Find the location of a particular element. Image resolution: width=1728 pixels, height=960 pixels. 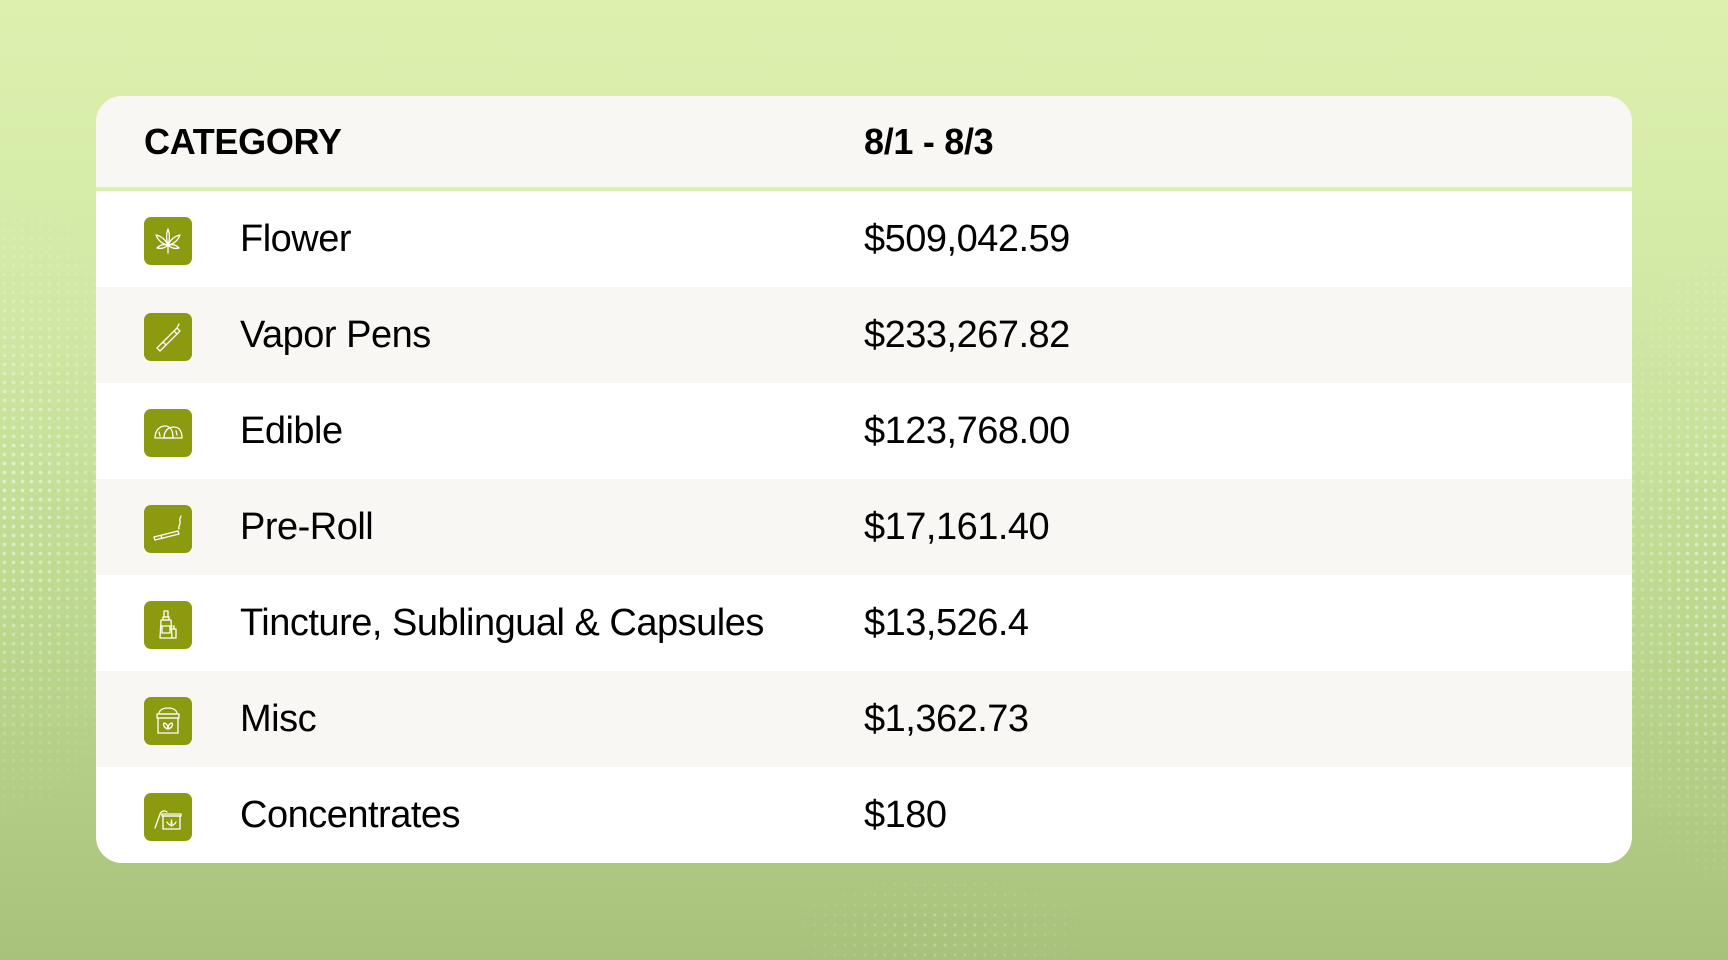

pre-roll-icon is located at coordinates (168, 529).